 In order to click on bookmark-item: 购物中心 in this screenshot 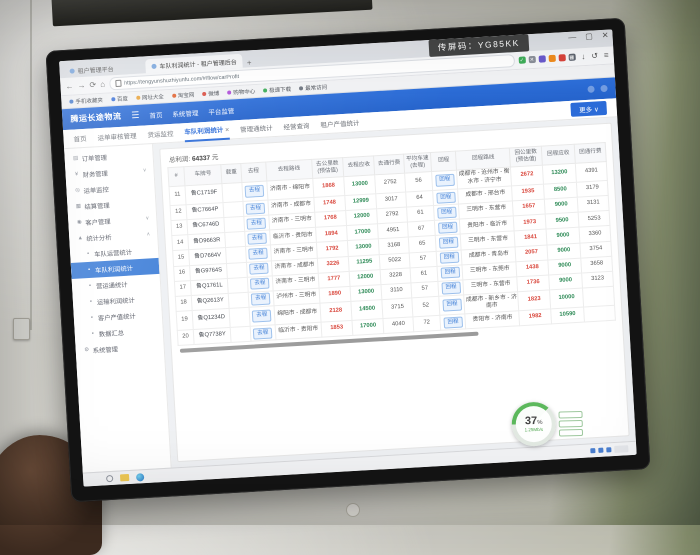, I will do `click(241, 92)`.